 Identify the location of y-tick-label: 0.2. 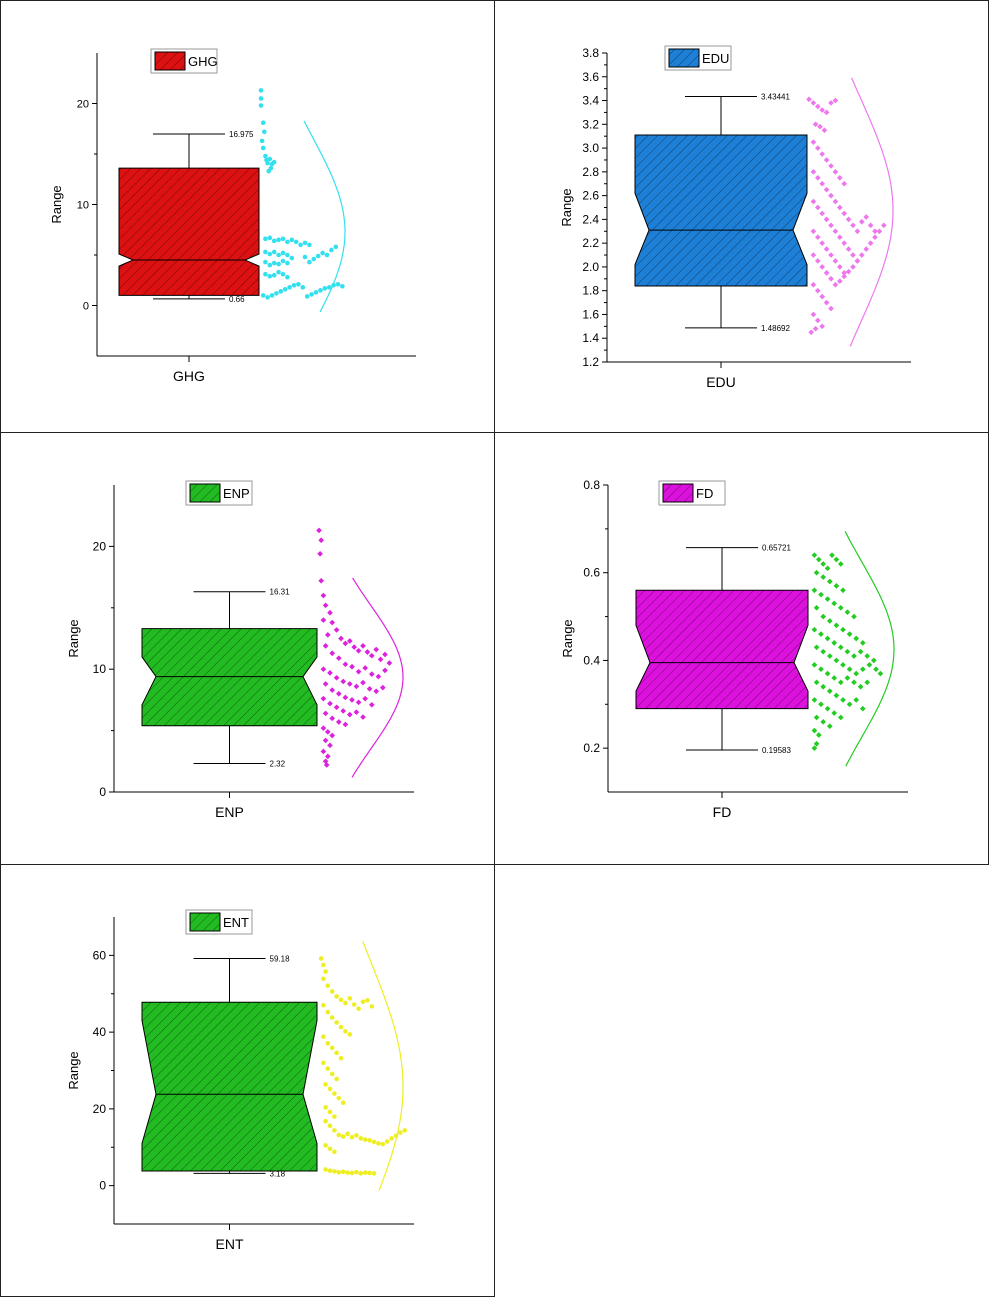
(591, 748).